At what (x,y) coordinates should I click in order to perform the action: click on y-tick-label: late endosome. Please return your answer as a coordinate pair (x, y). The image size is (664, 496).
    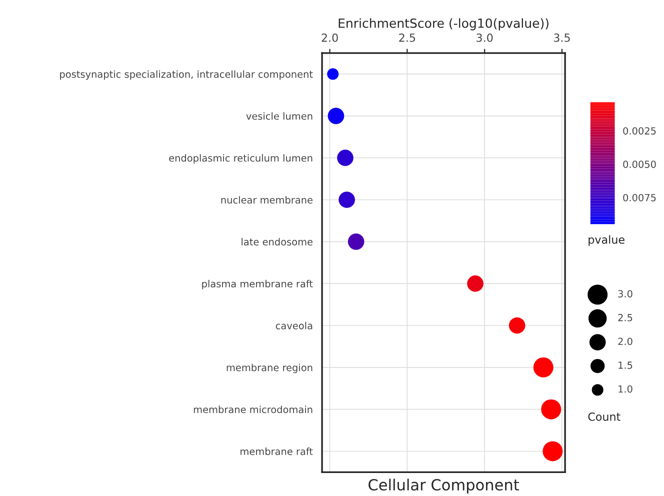
    Looking at the image, I should click on (277, 242).